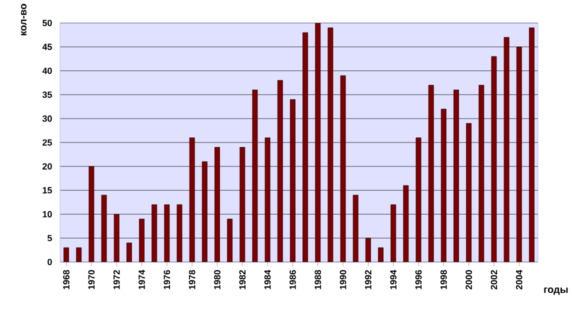 Image resolution: width=572 pixels, height=324 pixels. I want to click on x-tick-label: 1994, so click(393, 280).